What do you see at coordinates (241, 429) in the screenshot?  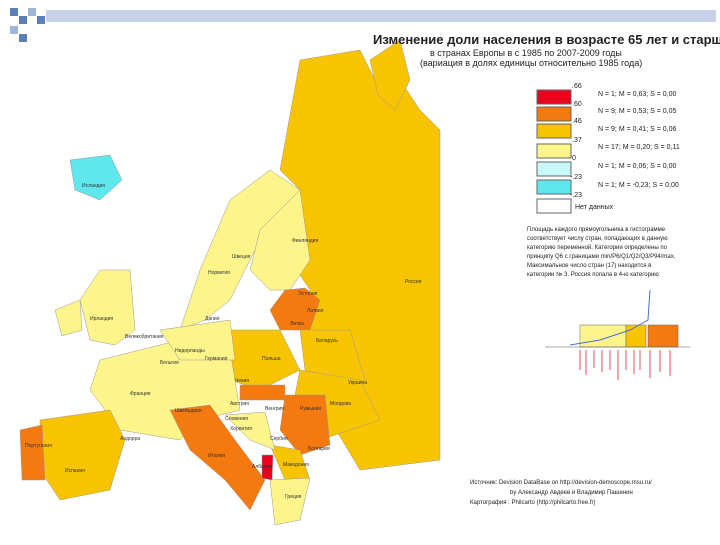 I see `country-label: Хорватия` at bounding box center [241, 429].